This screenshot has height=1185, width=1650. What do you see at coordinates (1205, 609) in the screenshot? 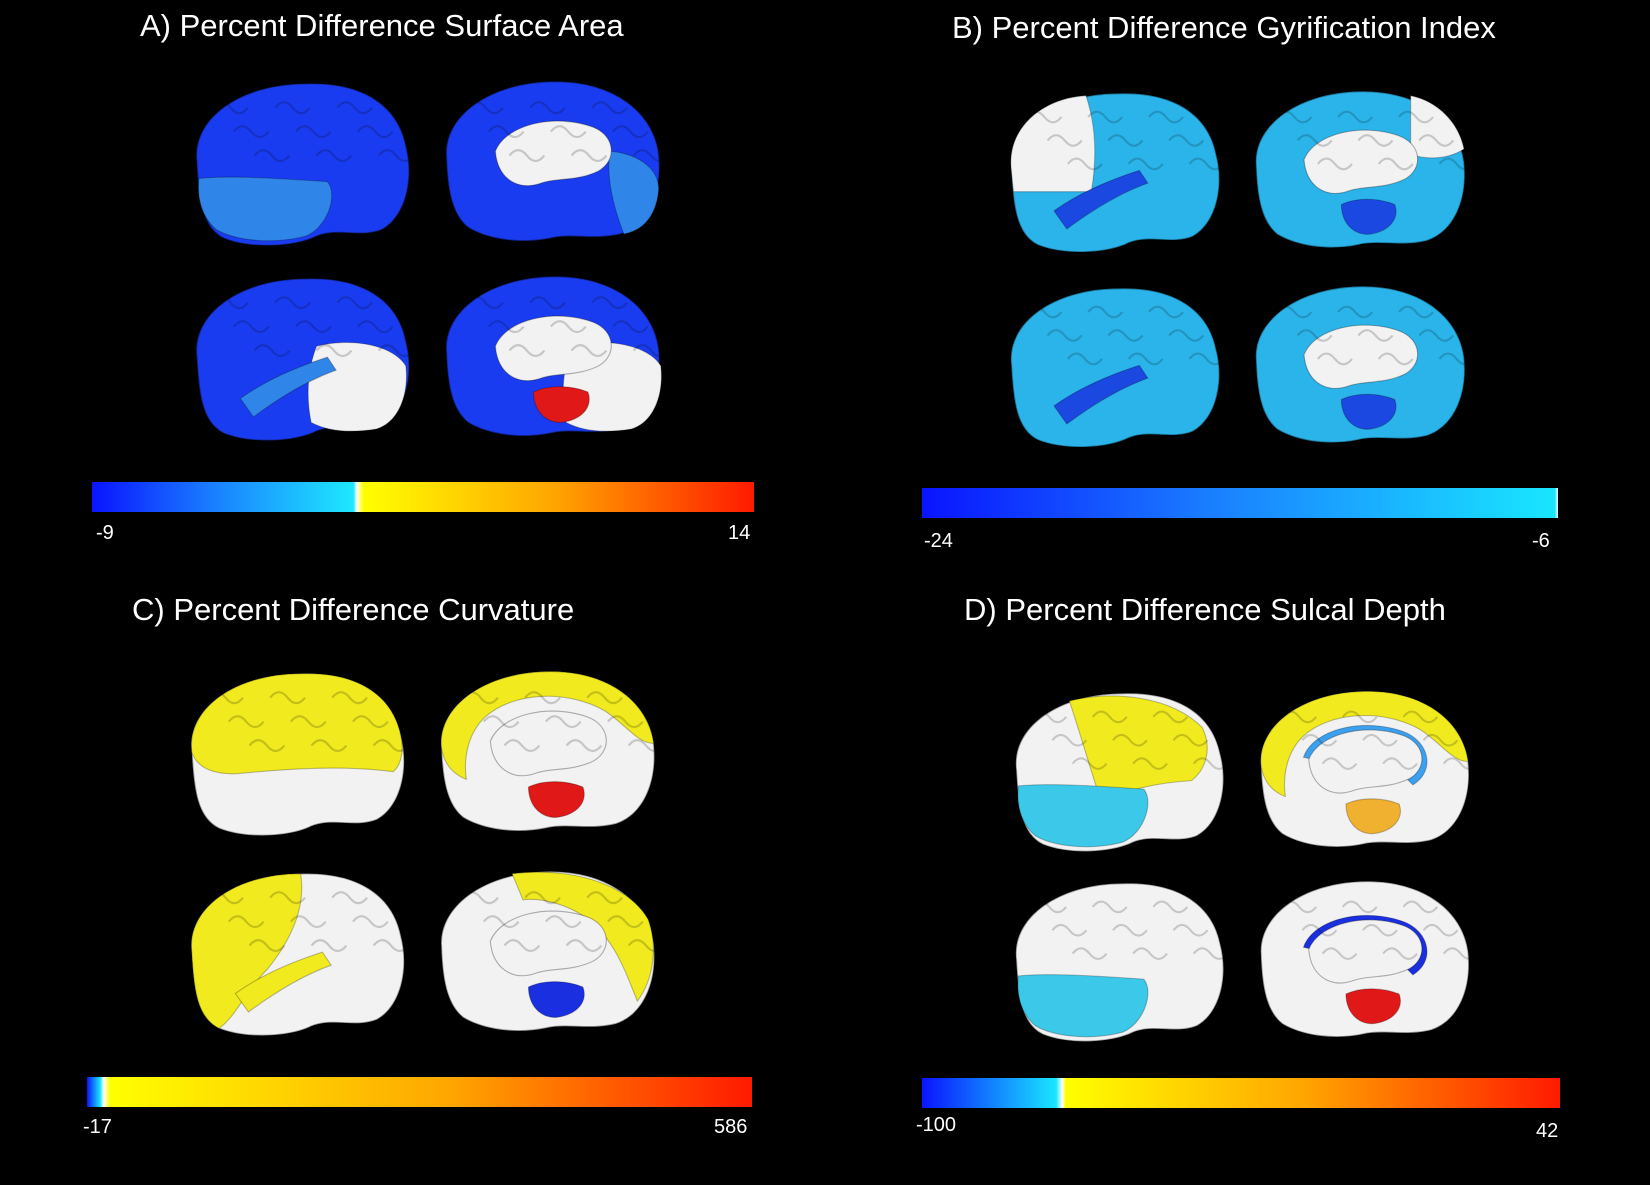
I see `panel-d-title: D) Percent Difference Sulcal Depth` at bounding box center [1205, 609].